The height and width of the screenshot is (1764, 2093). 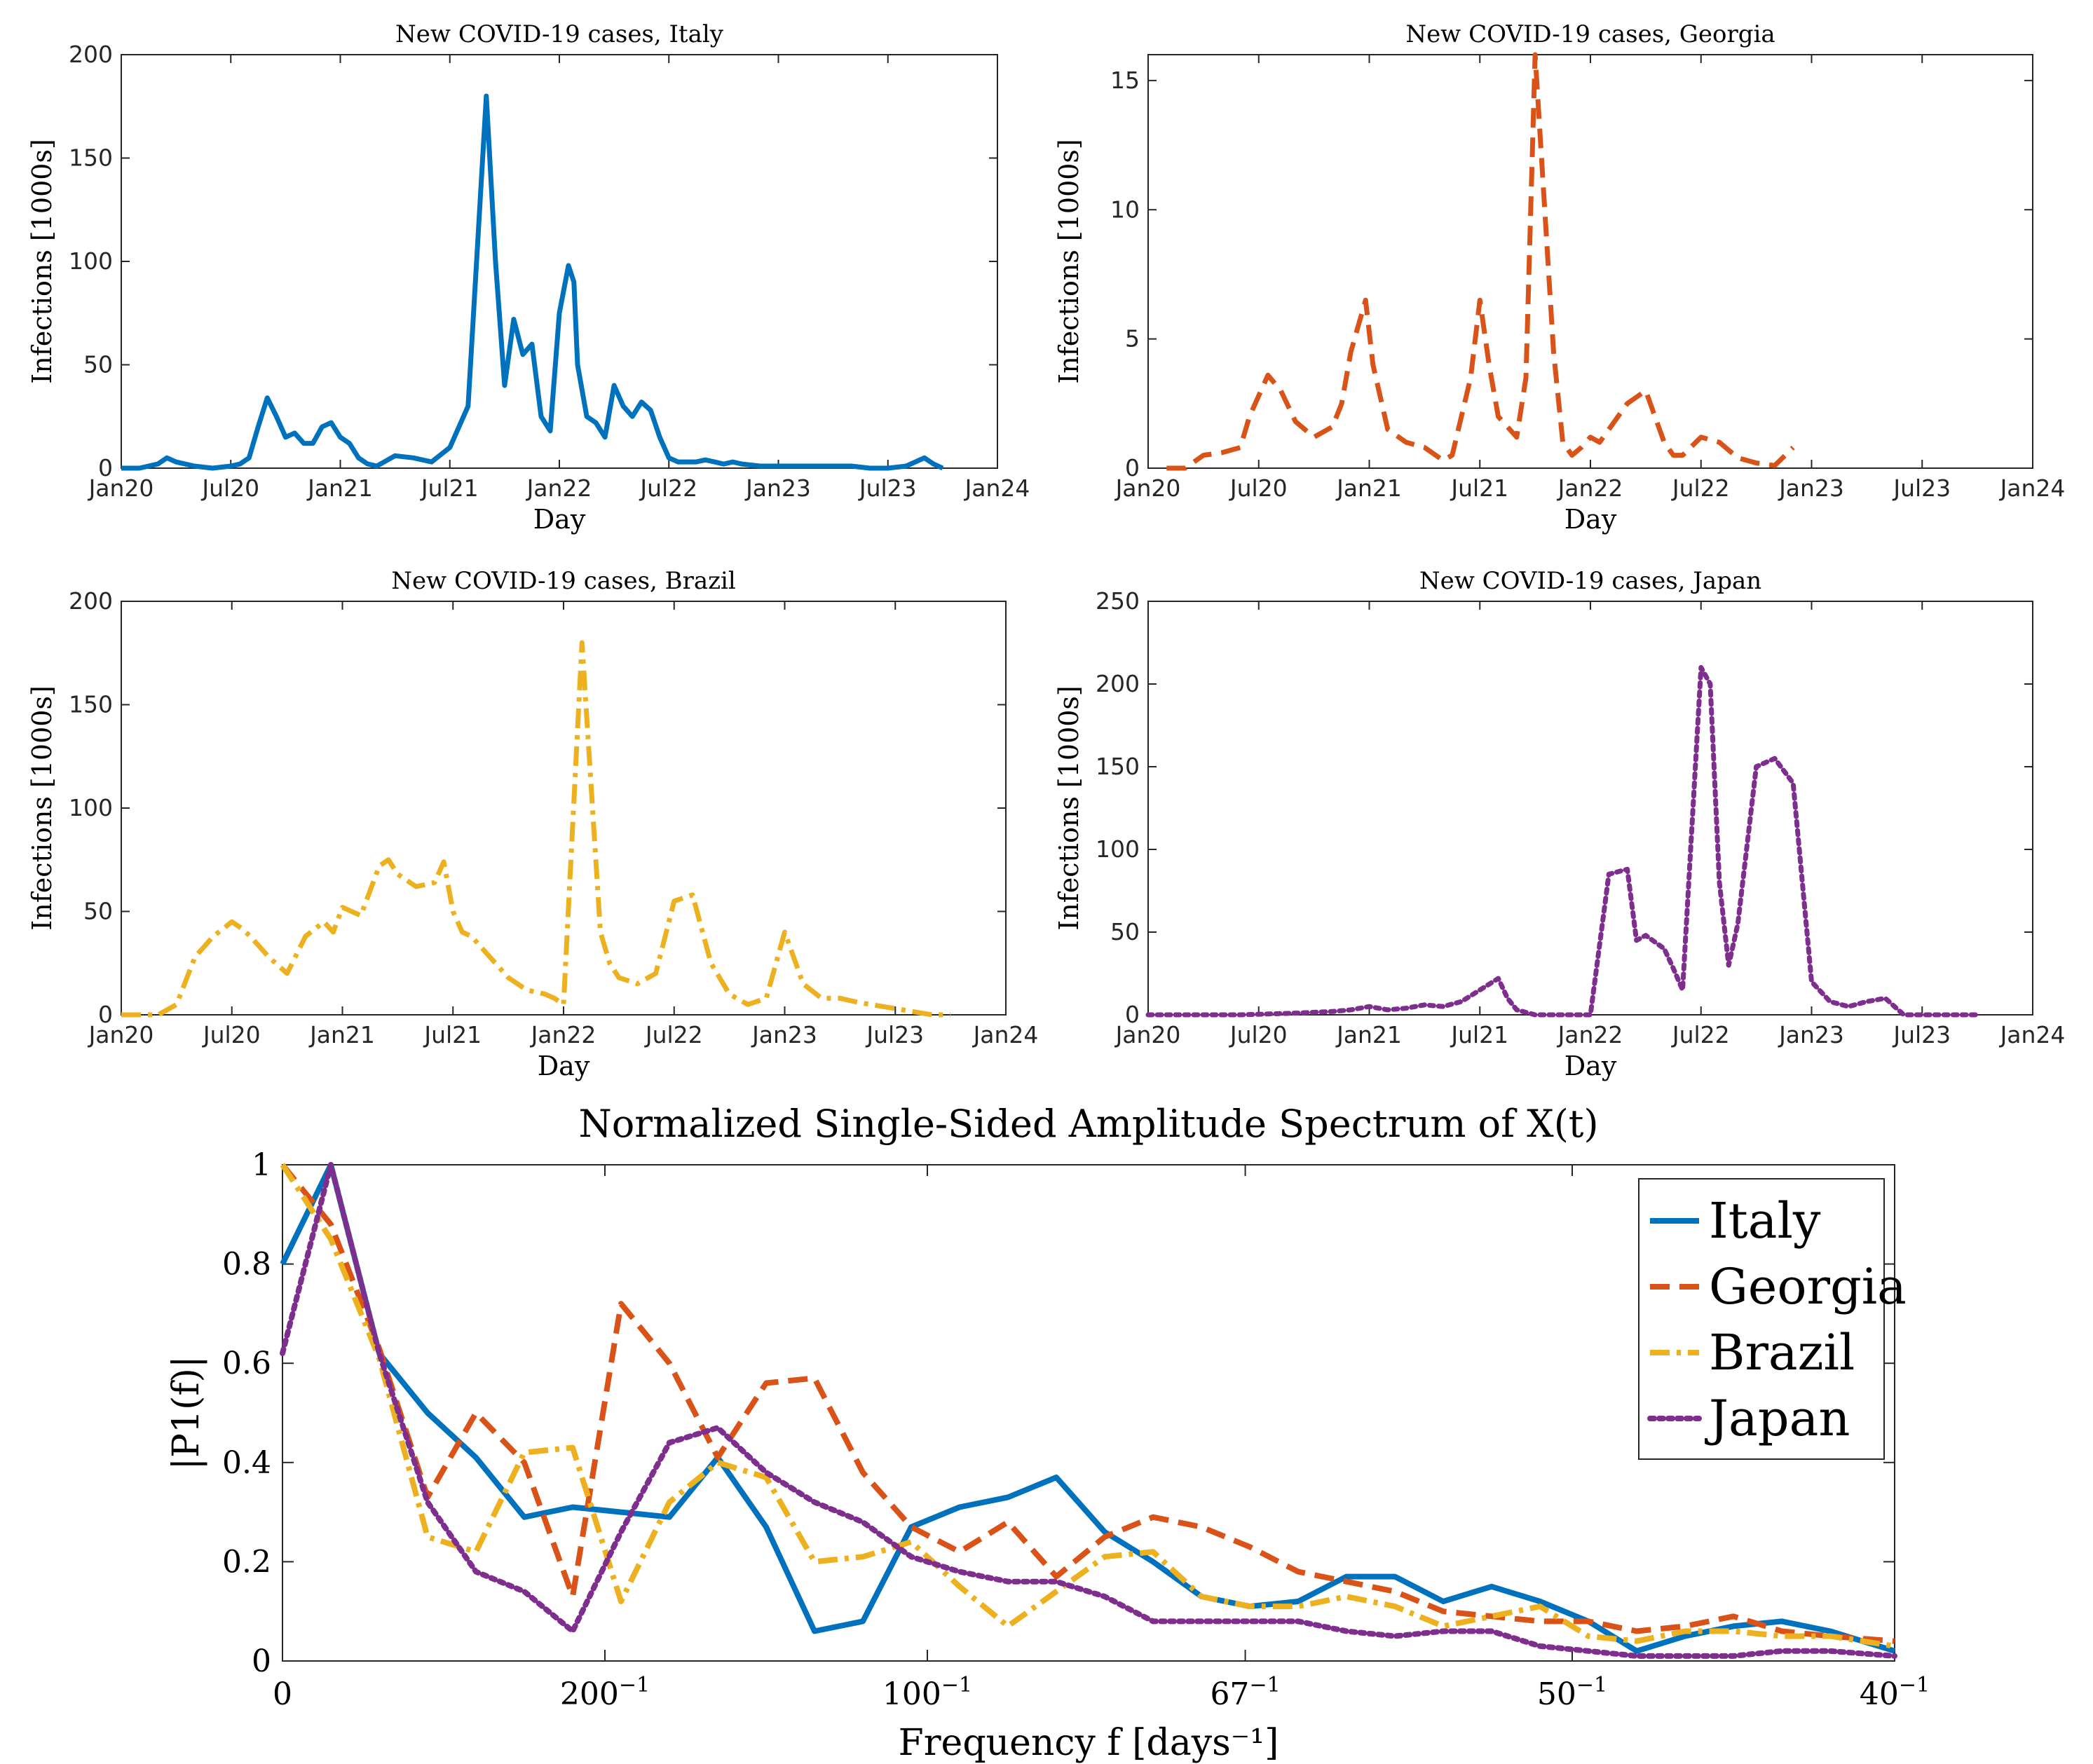 I want to click on series-line-georgia, so click(x=1481, y=261).